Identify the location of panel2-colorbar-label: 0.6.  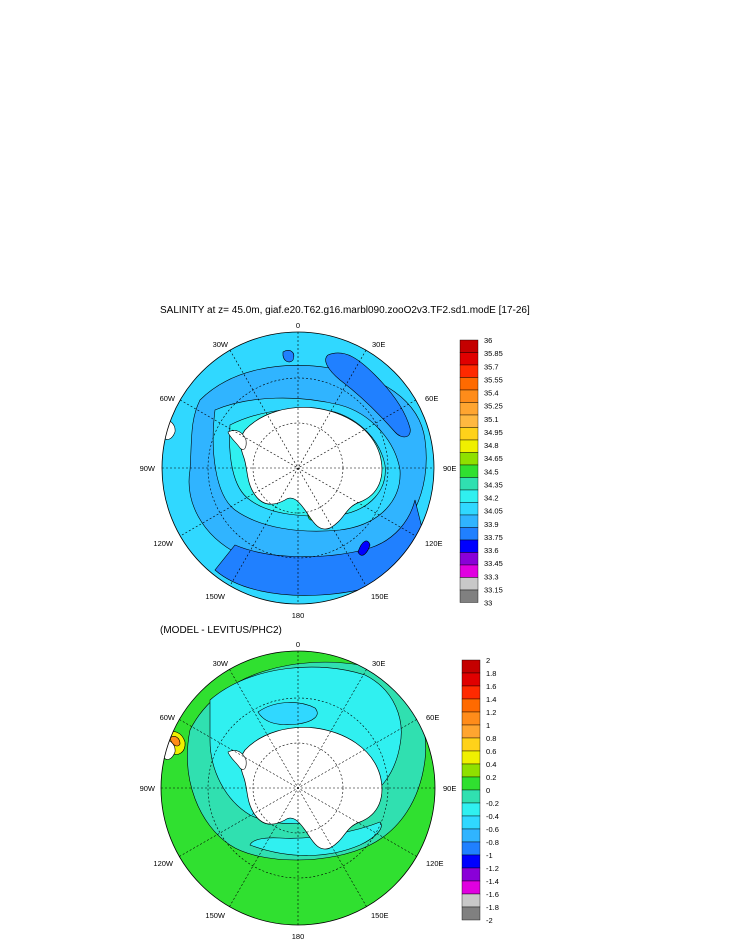
(491, 751).